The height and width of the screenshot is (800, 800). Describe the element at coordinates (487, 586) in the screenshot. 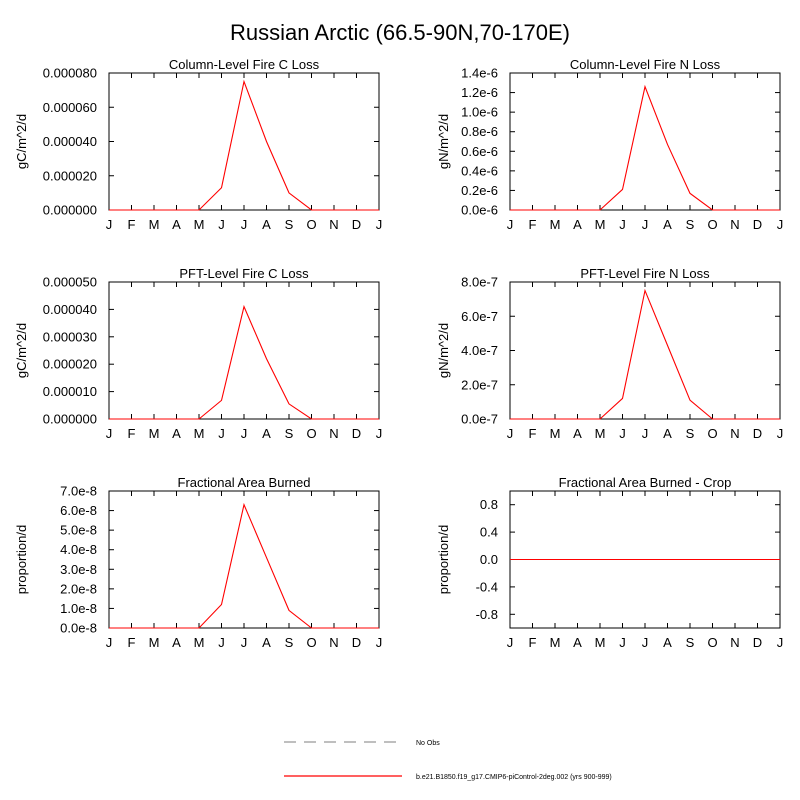

I see `y-tick-label: -0.4` at that location.